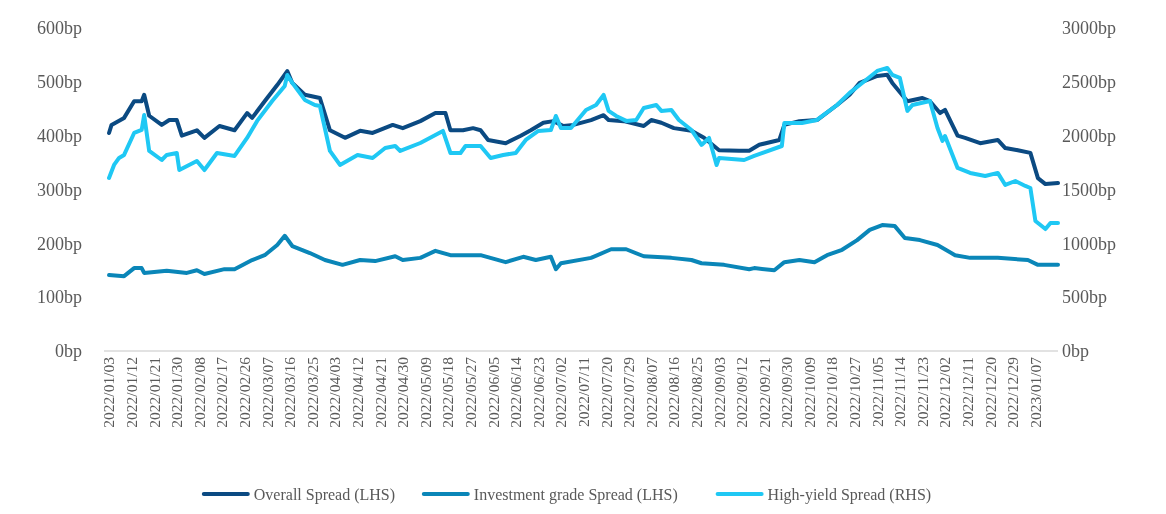  Describe the element at coordinates (575, 495) in the screenshot. I see `legend-label: Investment grade Spread (LHS)` at that location.